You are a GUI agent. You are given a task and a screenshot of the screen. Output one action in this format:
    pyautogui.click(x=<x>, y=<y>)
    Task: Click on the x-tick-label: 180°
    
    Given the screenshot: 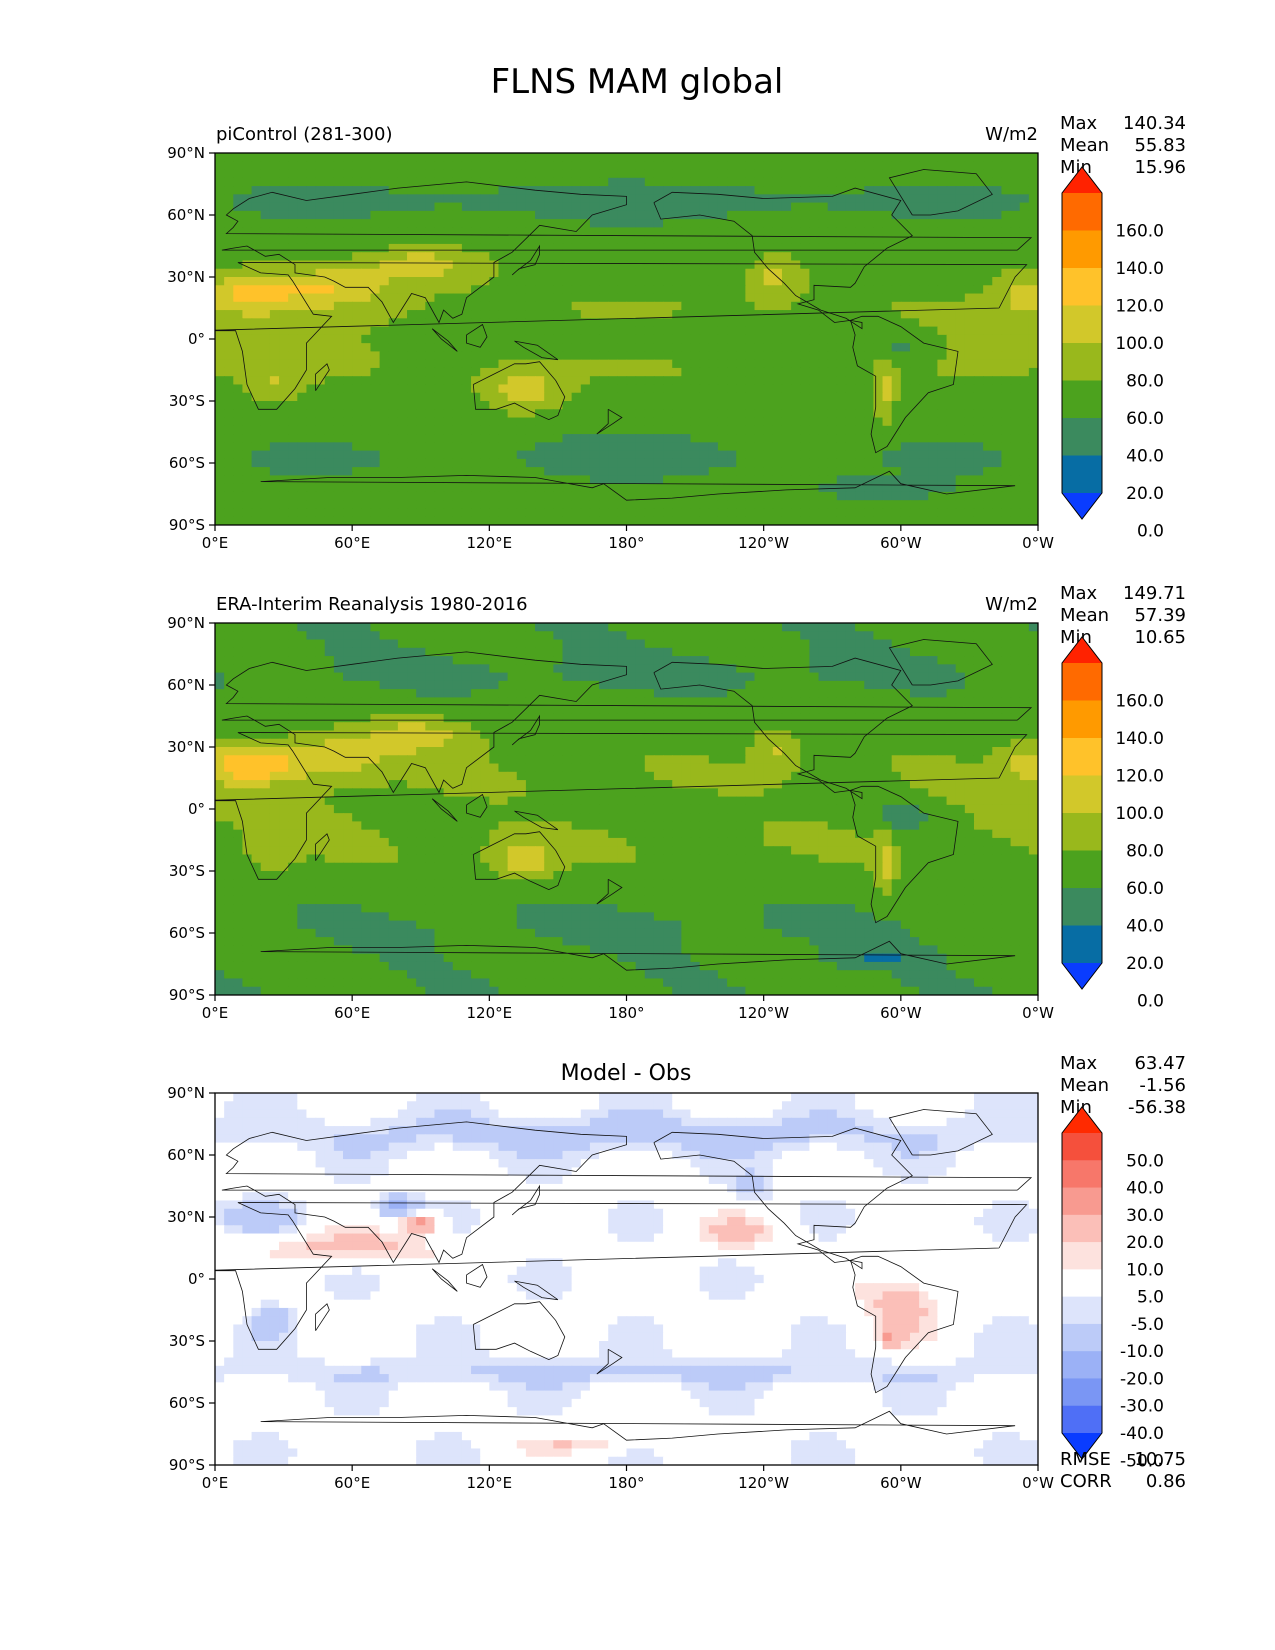 What is the action you would take?
    pyautogui.click(x=626, y=543)
    